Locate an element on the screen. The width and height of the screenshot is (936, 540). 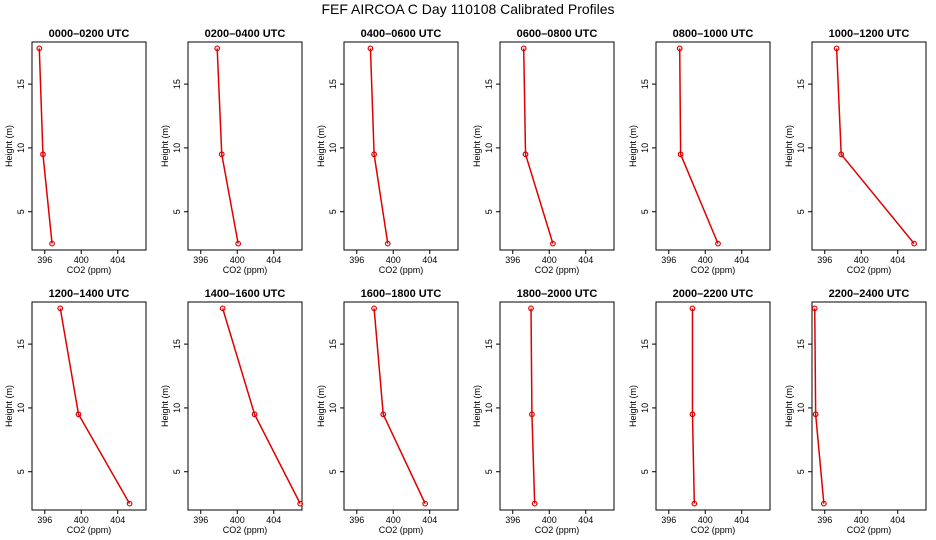
panel-title: 0800–1000 UTC is located at coordinates (713, 34).